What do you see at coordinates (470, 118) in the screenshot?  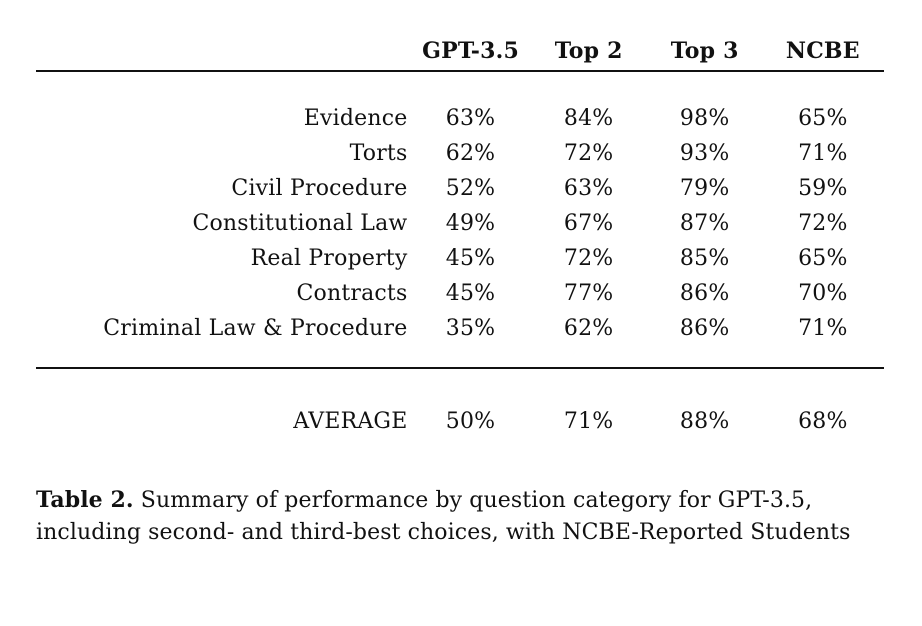 I see `cell-gpt35: 63%` at bounding box center [470, 118].